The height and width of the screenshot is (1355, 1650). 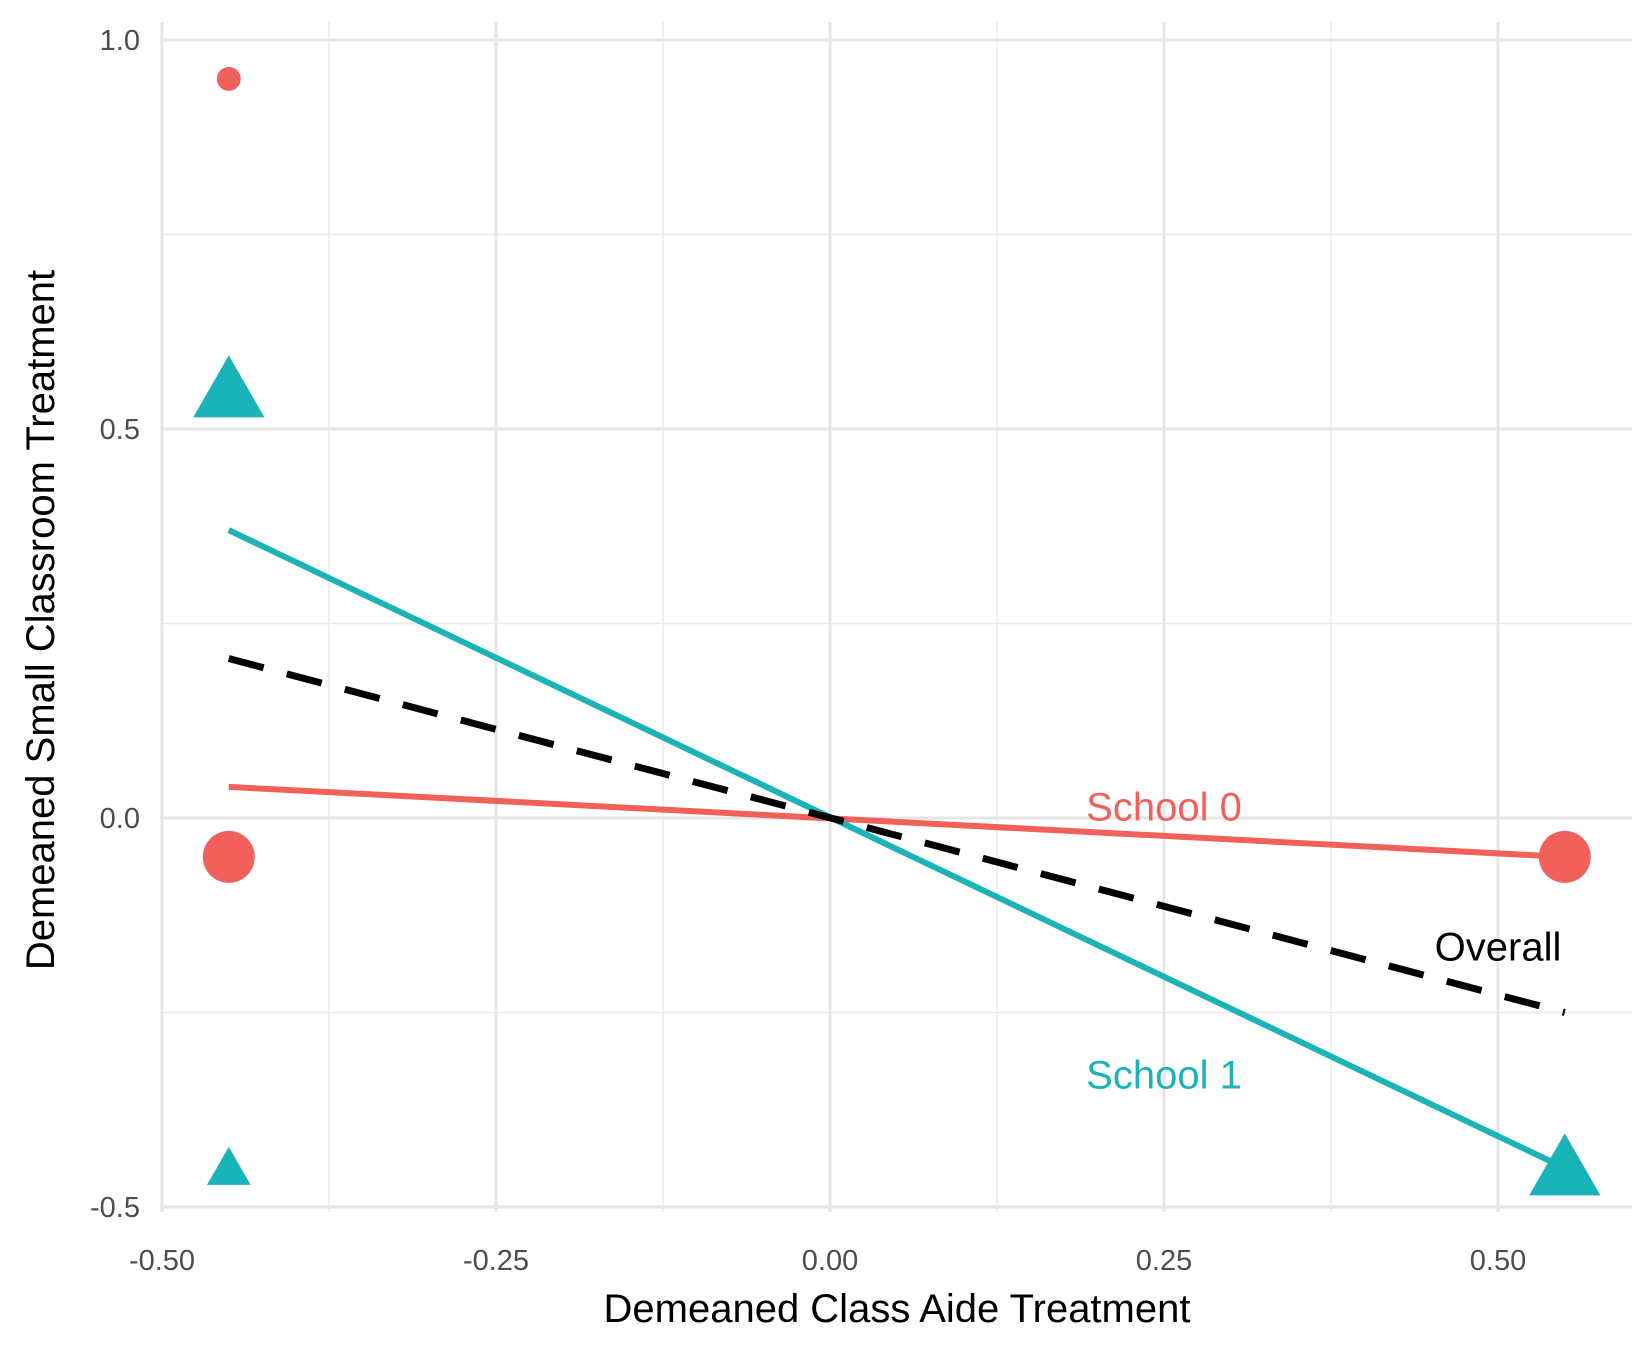 What do you see at coordinates (115, 624) in the screenshot?
I see `y-axis-ticks: -0.5 0.0 0.5 1.0` at bounding box center [115, 624].